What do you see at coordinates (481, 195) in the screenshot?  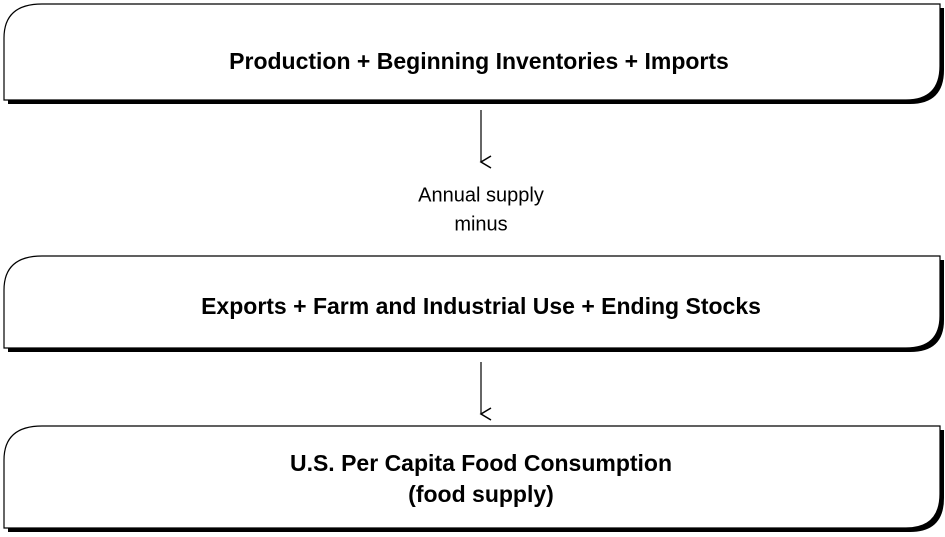 I see `connector-label: Annual supply` at bounding box center [481, 195].